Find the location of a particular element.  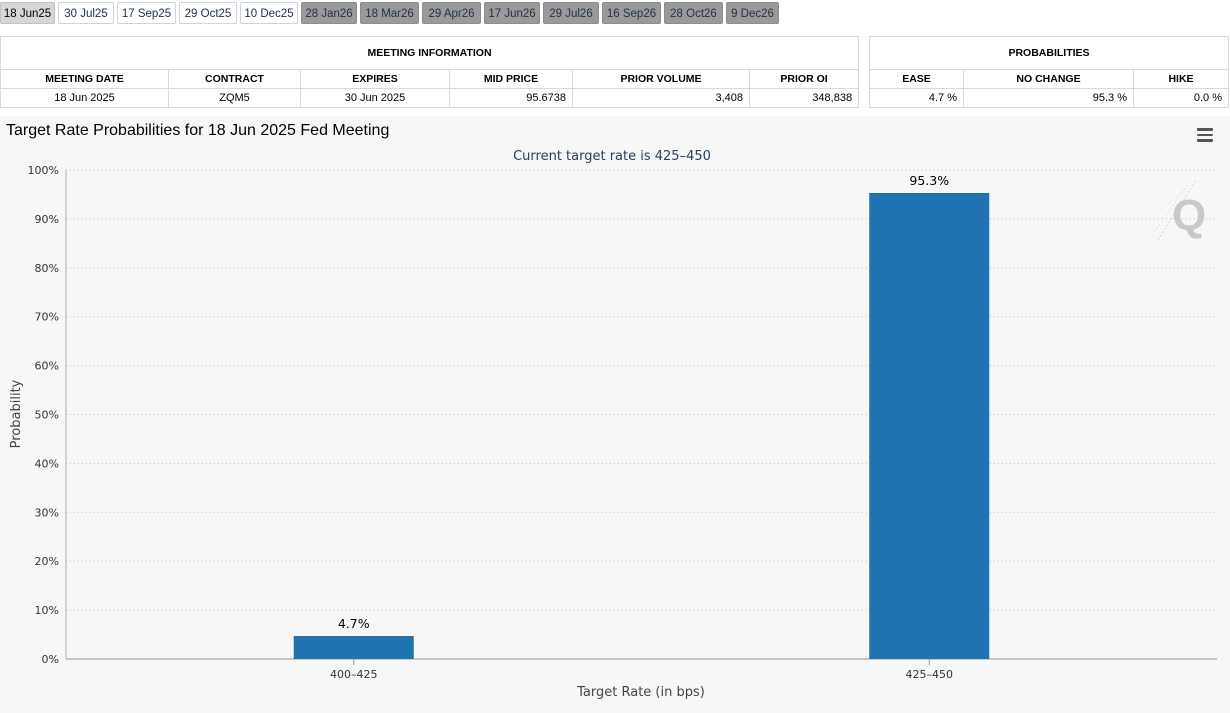

tab-29-oct25: 29 Oct25 is located at coordinates (208, 13).